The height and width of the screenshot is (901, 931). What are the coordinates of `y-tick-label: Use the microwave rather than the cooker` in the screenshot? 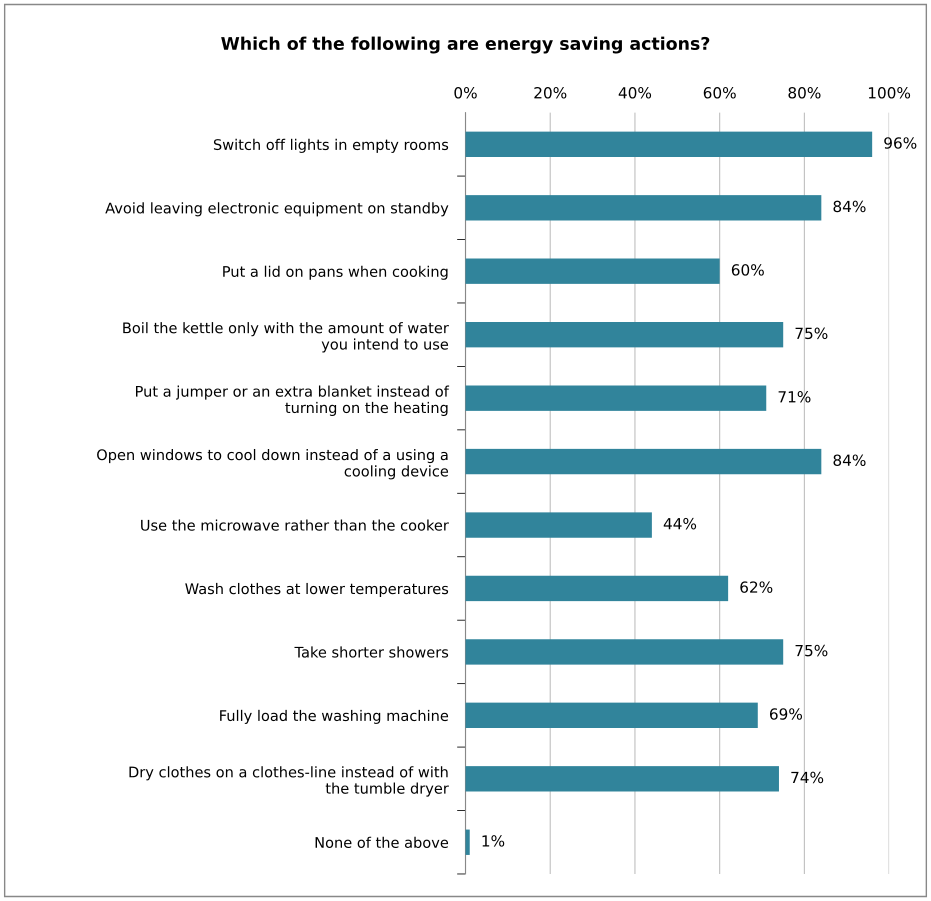 It's located at (295, 525).